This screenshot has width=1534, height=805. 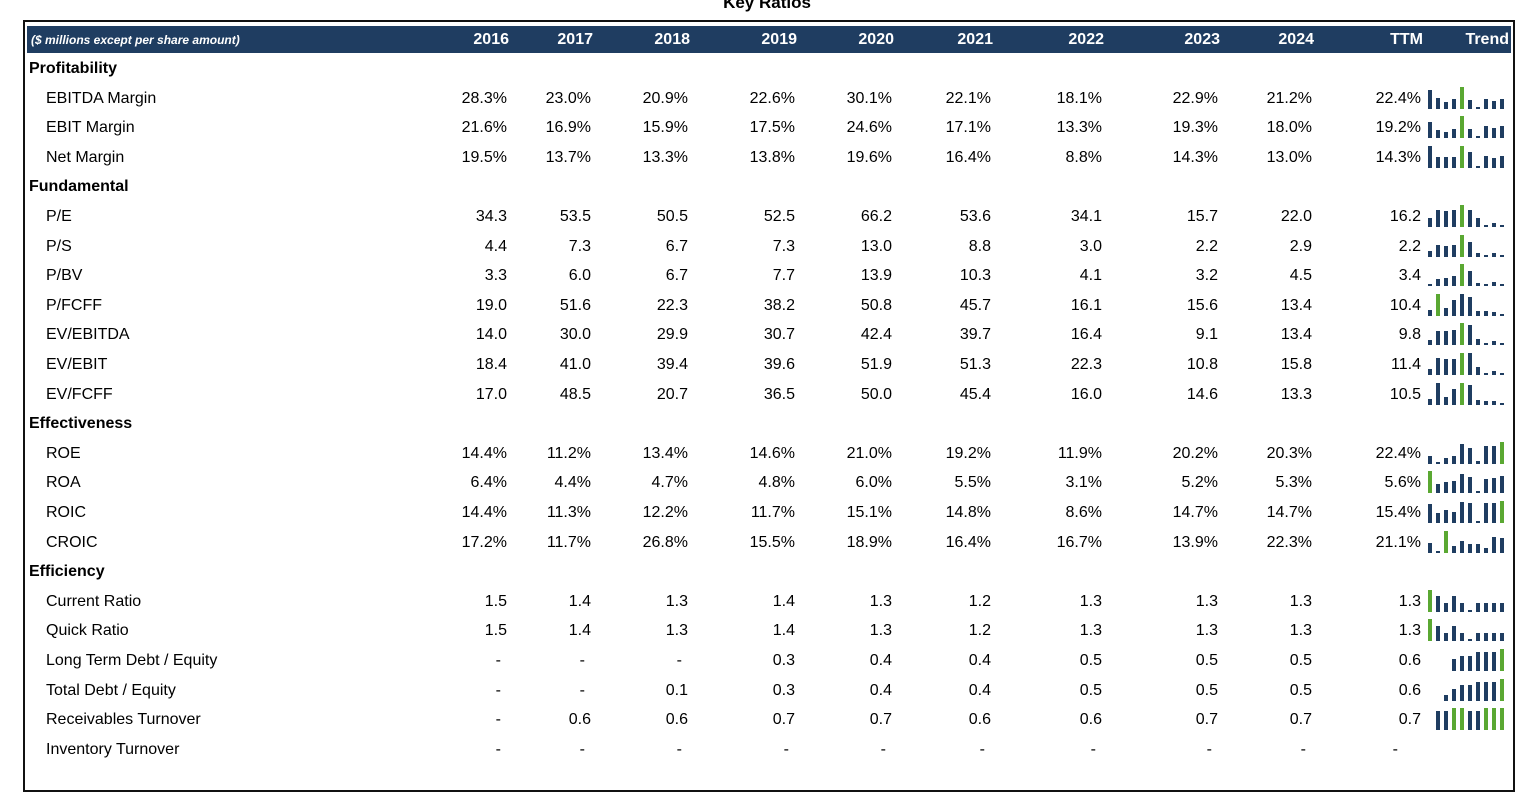 What do you see at coordinates (59, 216) in the screenshot?
I see `metric-label: P/E` at bounding box center [59, 216].